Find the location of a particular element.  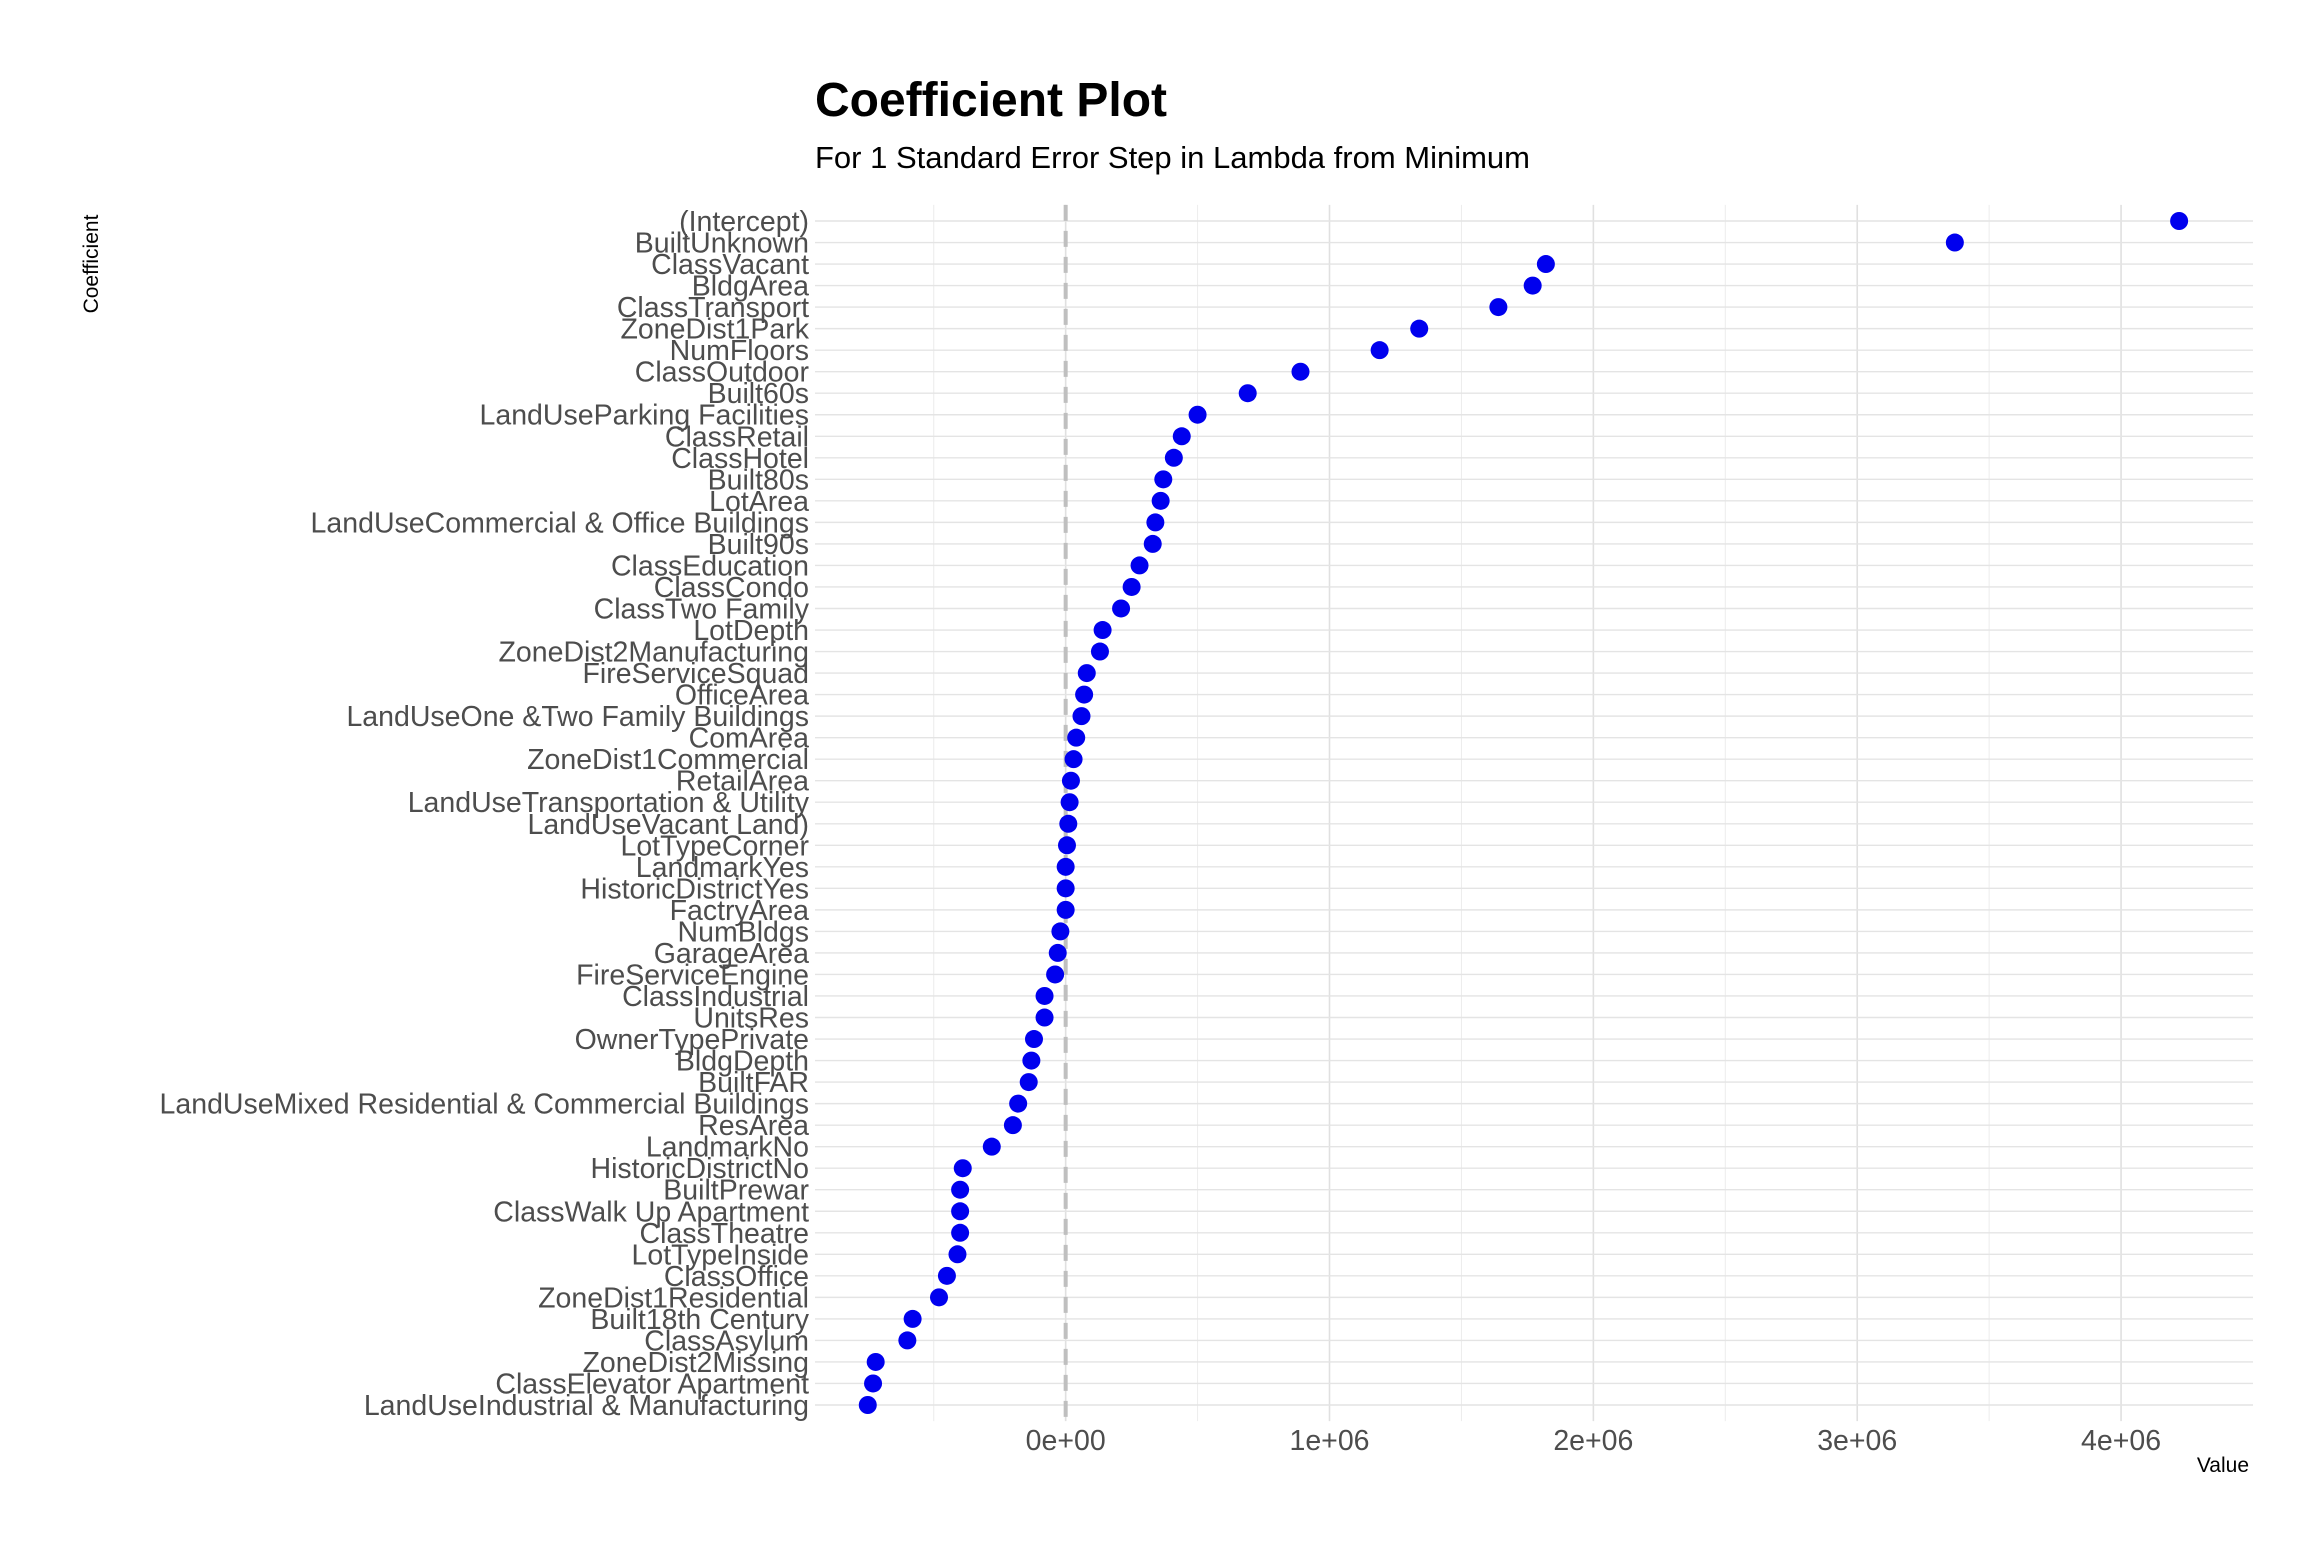

y-tick-label: ClassEducation is located at coordinates (710, 566).